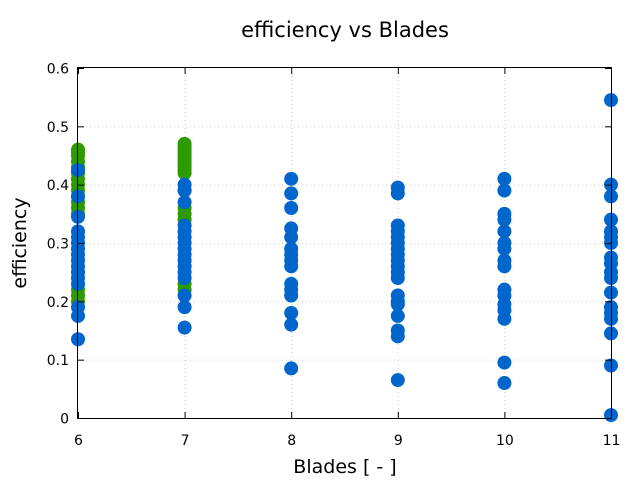 This screenshot has width=640, height=480. What do you see at coordinates (58, 70) in the screenshot?
I see `y-tick-label: 0.6` at bounding box center [58, 70].